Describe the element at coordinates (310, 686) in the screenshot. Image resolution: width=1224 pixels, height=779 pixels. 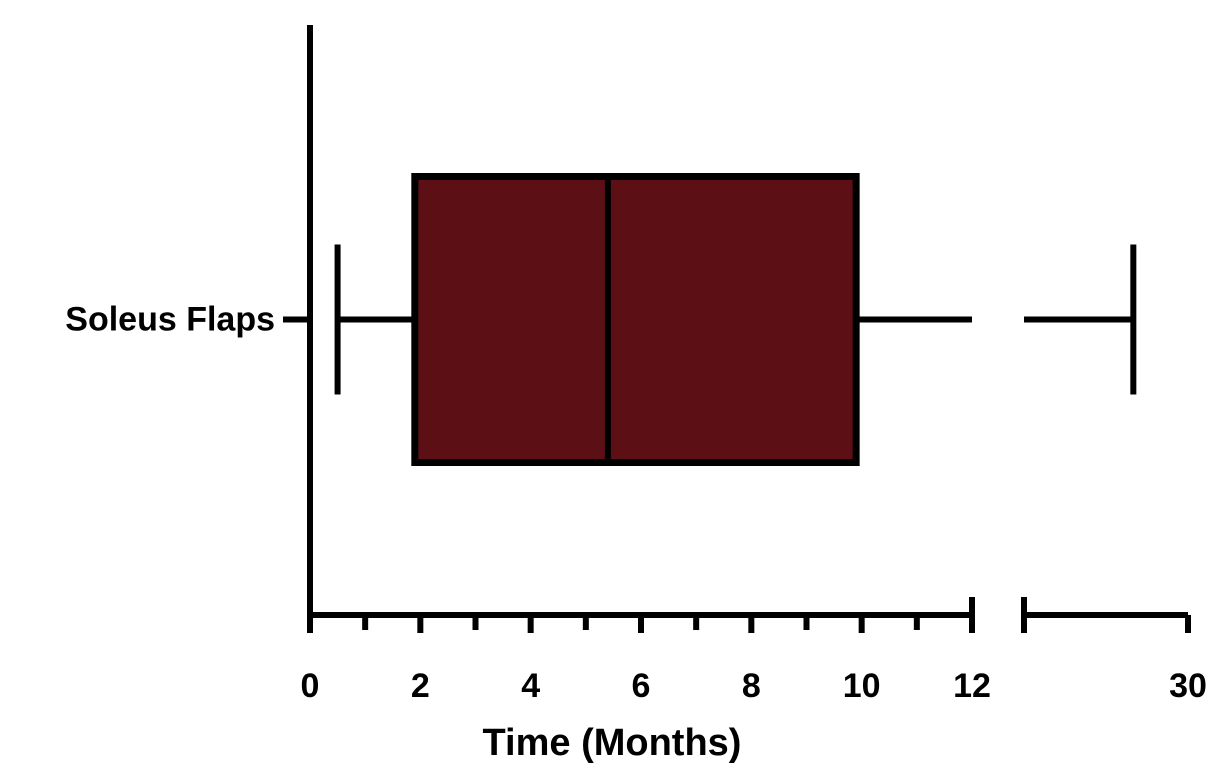
I see `x-tick-label: 0` at that location.